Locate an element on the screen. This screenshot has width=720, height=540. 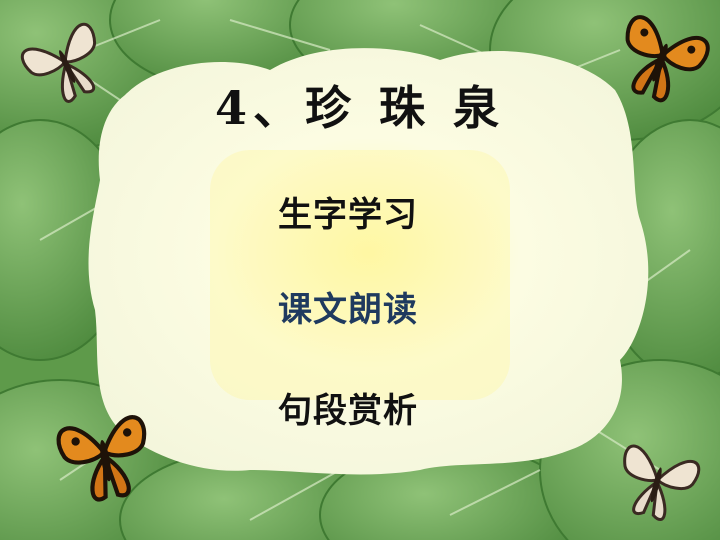
menu-item-passage-analysis: 句段赏析 is located at coordinates (348, 411).